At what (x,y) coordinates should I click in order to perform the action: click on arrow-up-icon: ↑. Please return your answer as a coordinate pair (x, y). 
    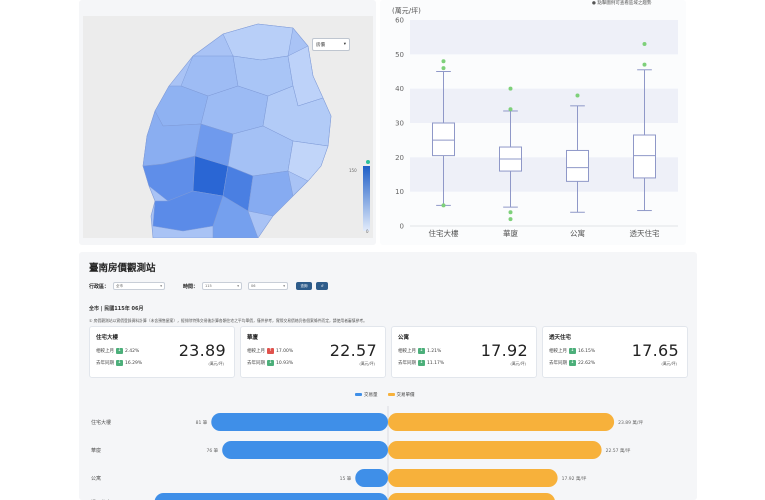
    Looking at the image, I should click on (270, 351).